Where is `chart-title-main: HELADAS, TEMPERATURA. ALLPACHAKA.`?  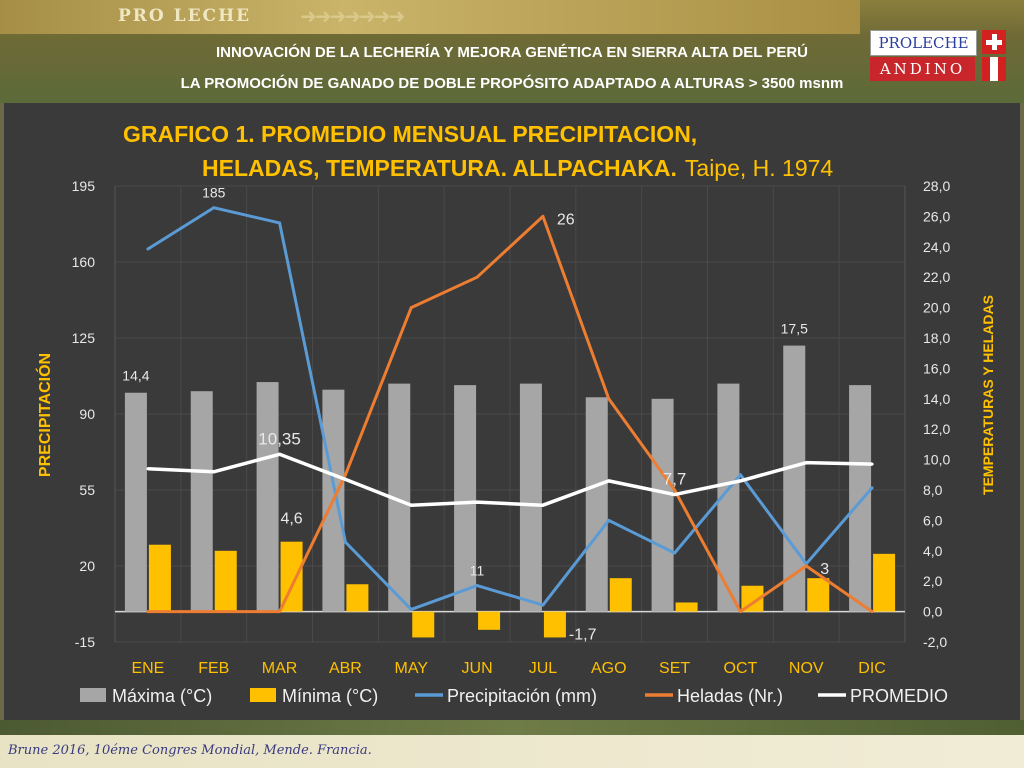 chart-title-main: HELADAS, TEMPERATURA. ALLPACHAKA. is located at coordinates (439, 168).